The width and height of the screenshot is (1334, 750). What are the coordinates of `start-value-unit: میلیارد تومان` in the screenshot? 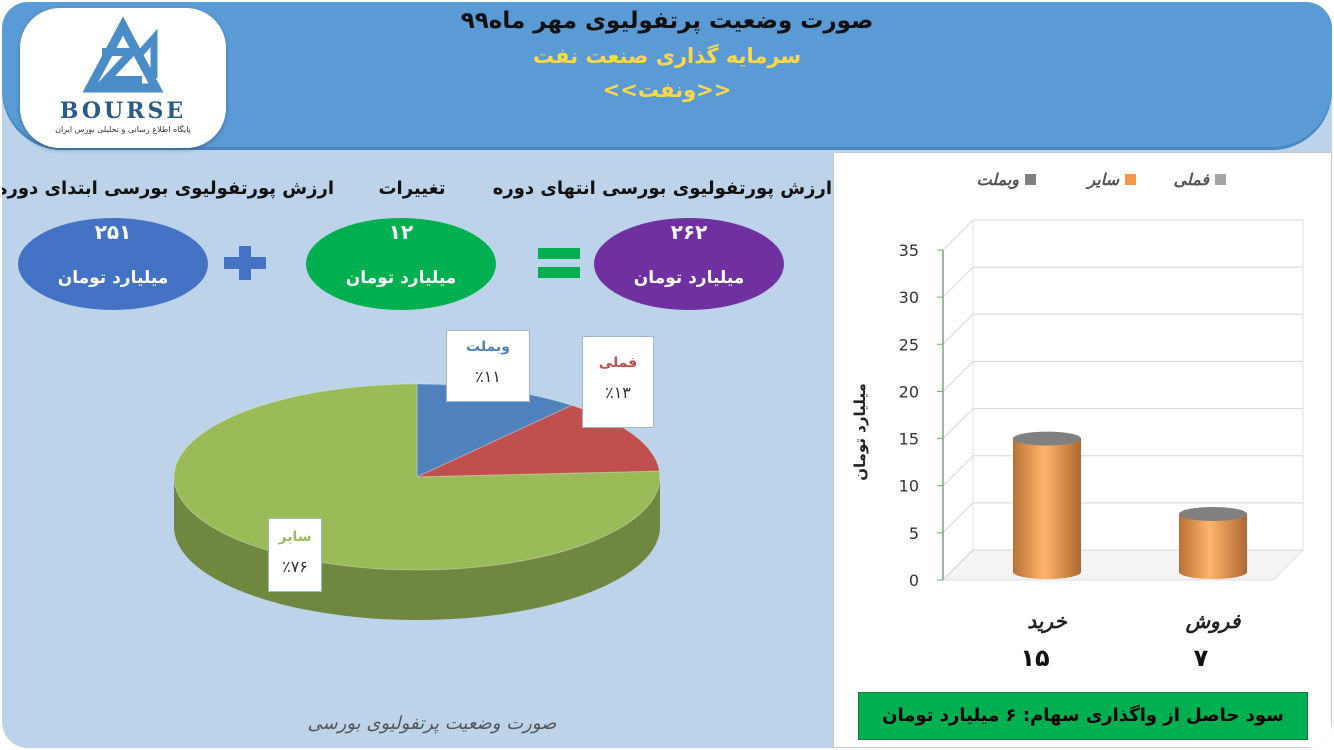 It's located at (113, 278).